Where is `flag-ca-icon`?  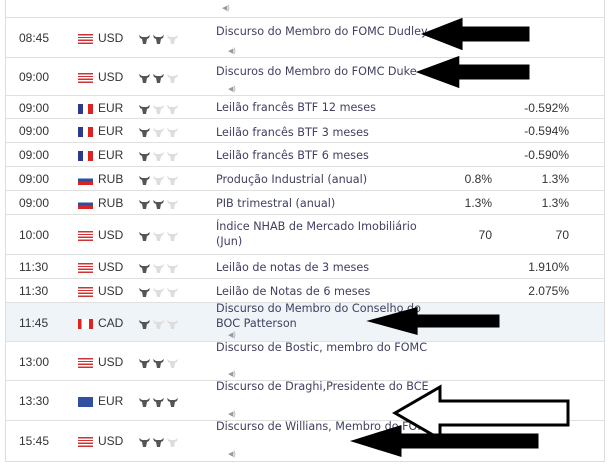
flag-ca-icon is located at coordinates (85, 323).